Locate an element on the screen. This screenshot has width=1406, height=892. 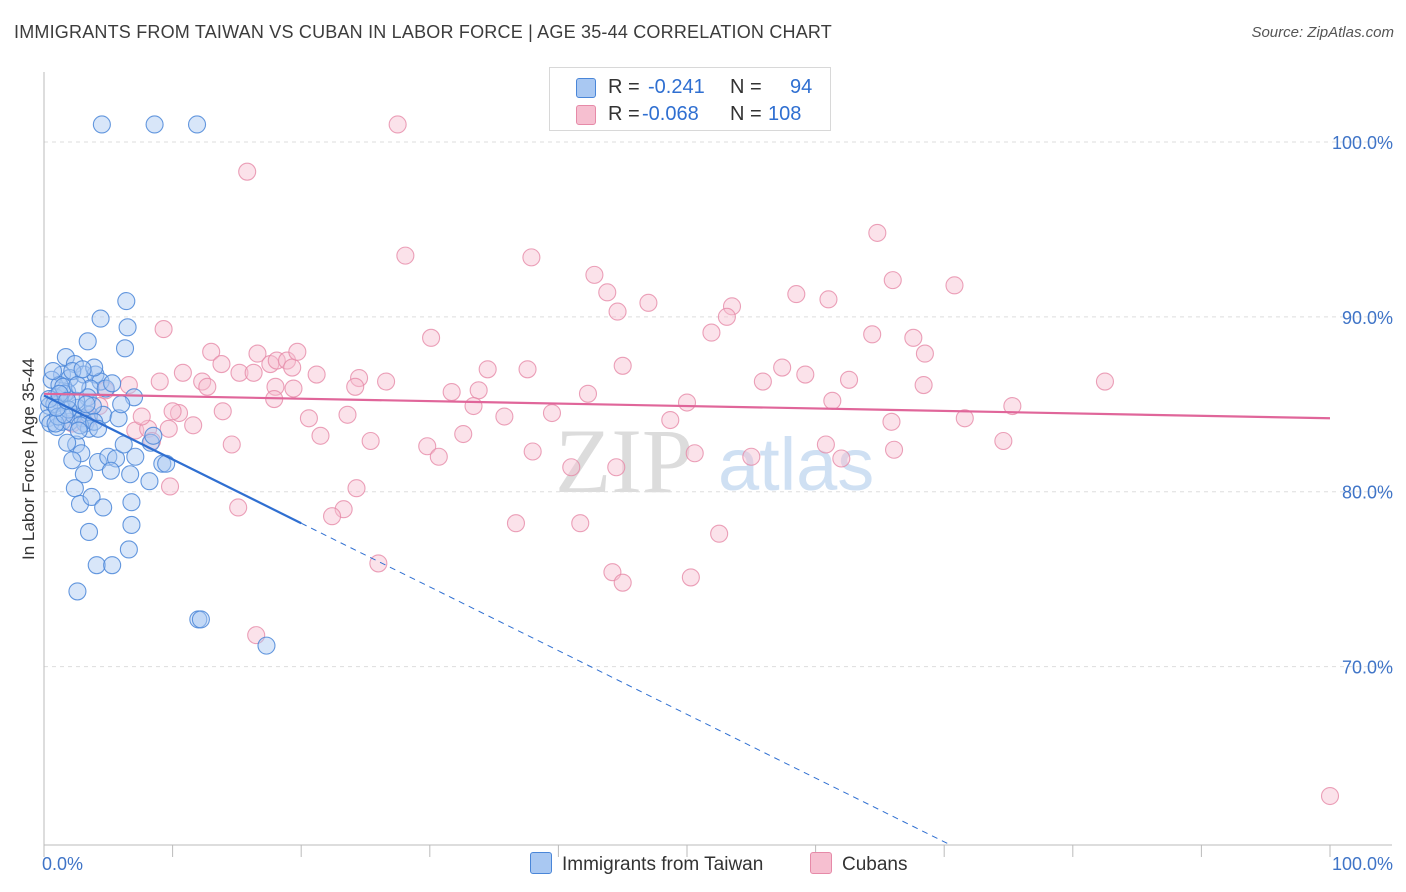
legend-row-cubans: R = -0.068 N = 108 is located at coordinates (690, 115).